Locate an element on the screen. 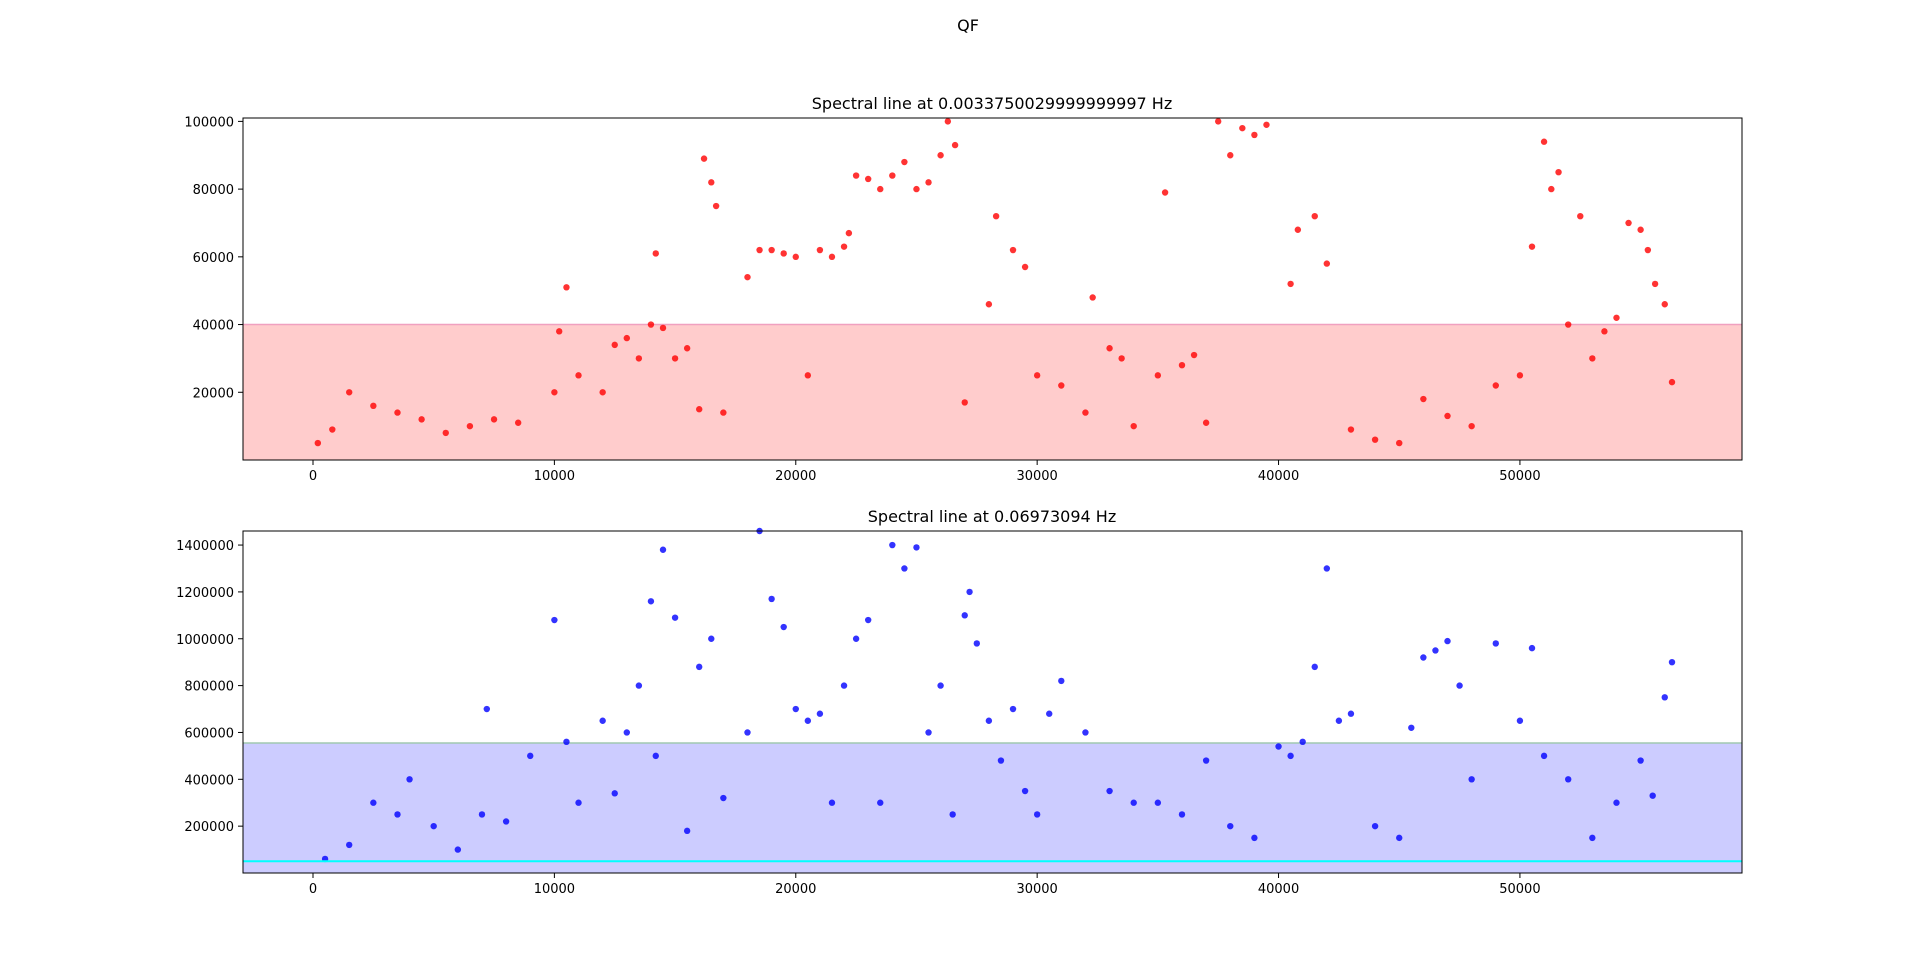  y-tick-label: 400000 is located at coordinates (209, 780).